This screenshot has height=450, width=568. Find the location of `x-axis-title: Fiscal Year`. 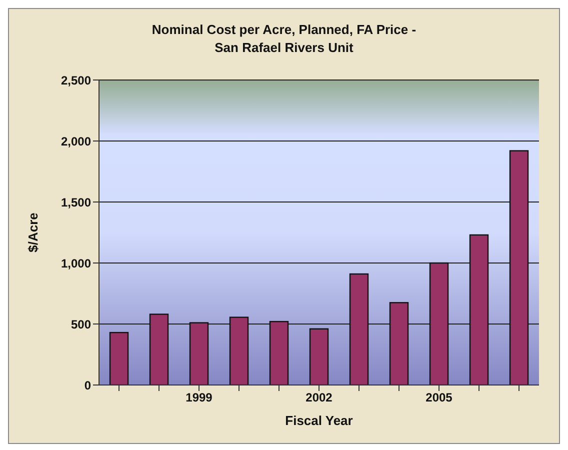

x-axis-title: Fiscal Year is located at coordinates (319, 420).